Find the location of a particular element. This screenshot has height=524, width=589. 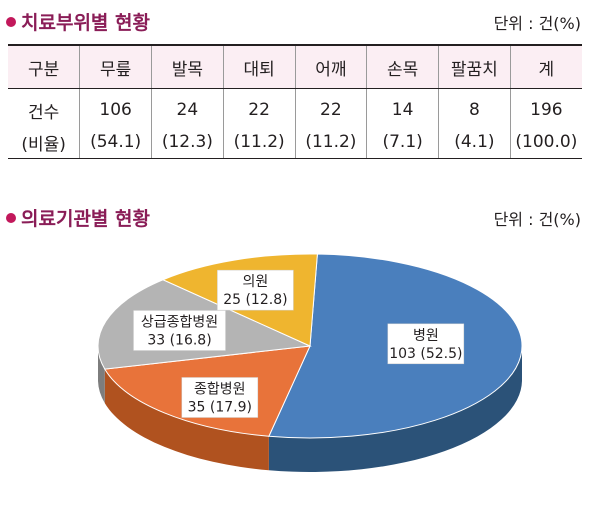

row-label-count: 건수 is located at coordinates (43, 112).